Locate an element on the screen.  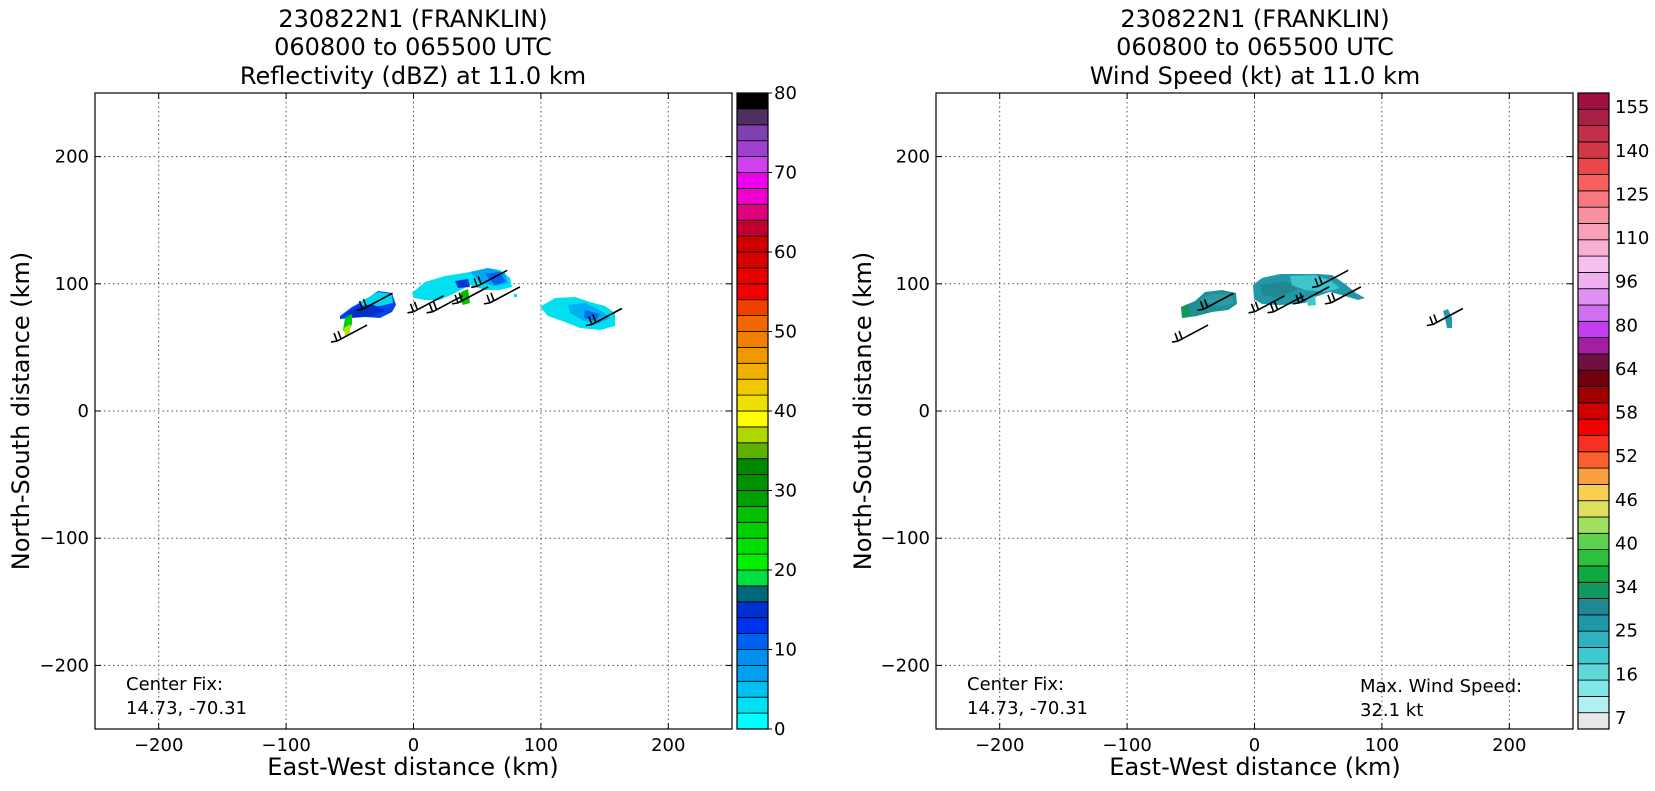
wind-region is located at coordinates (1447, 318).